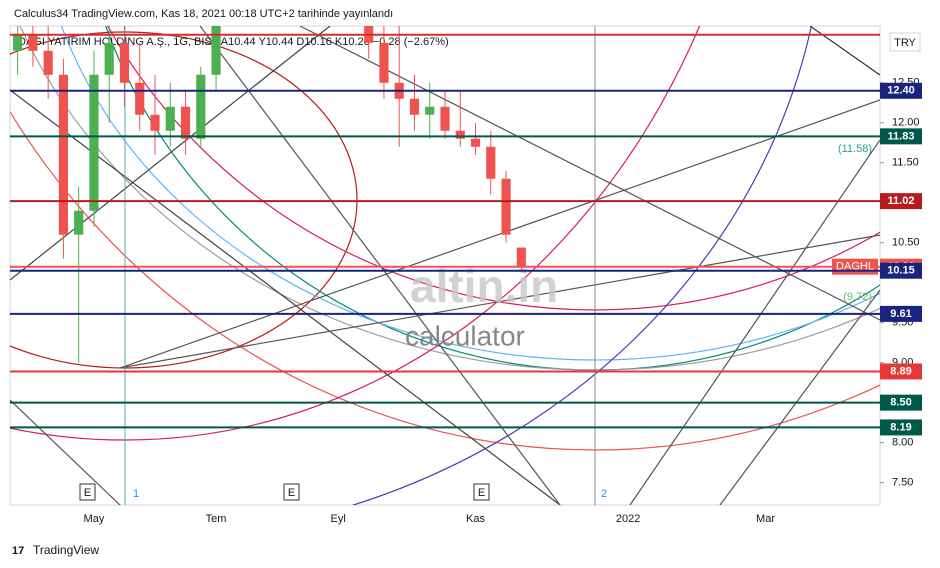 This screenshot has height=568, width=940. I want to click on y-tick-label: 12.00, so click(906, 123).